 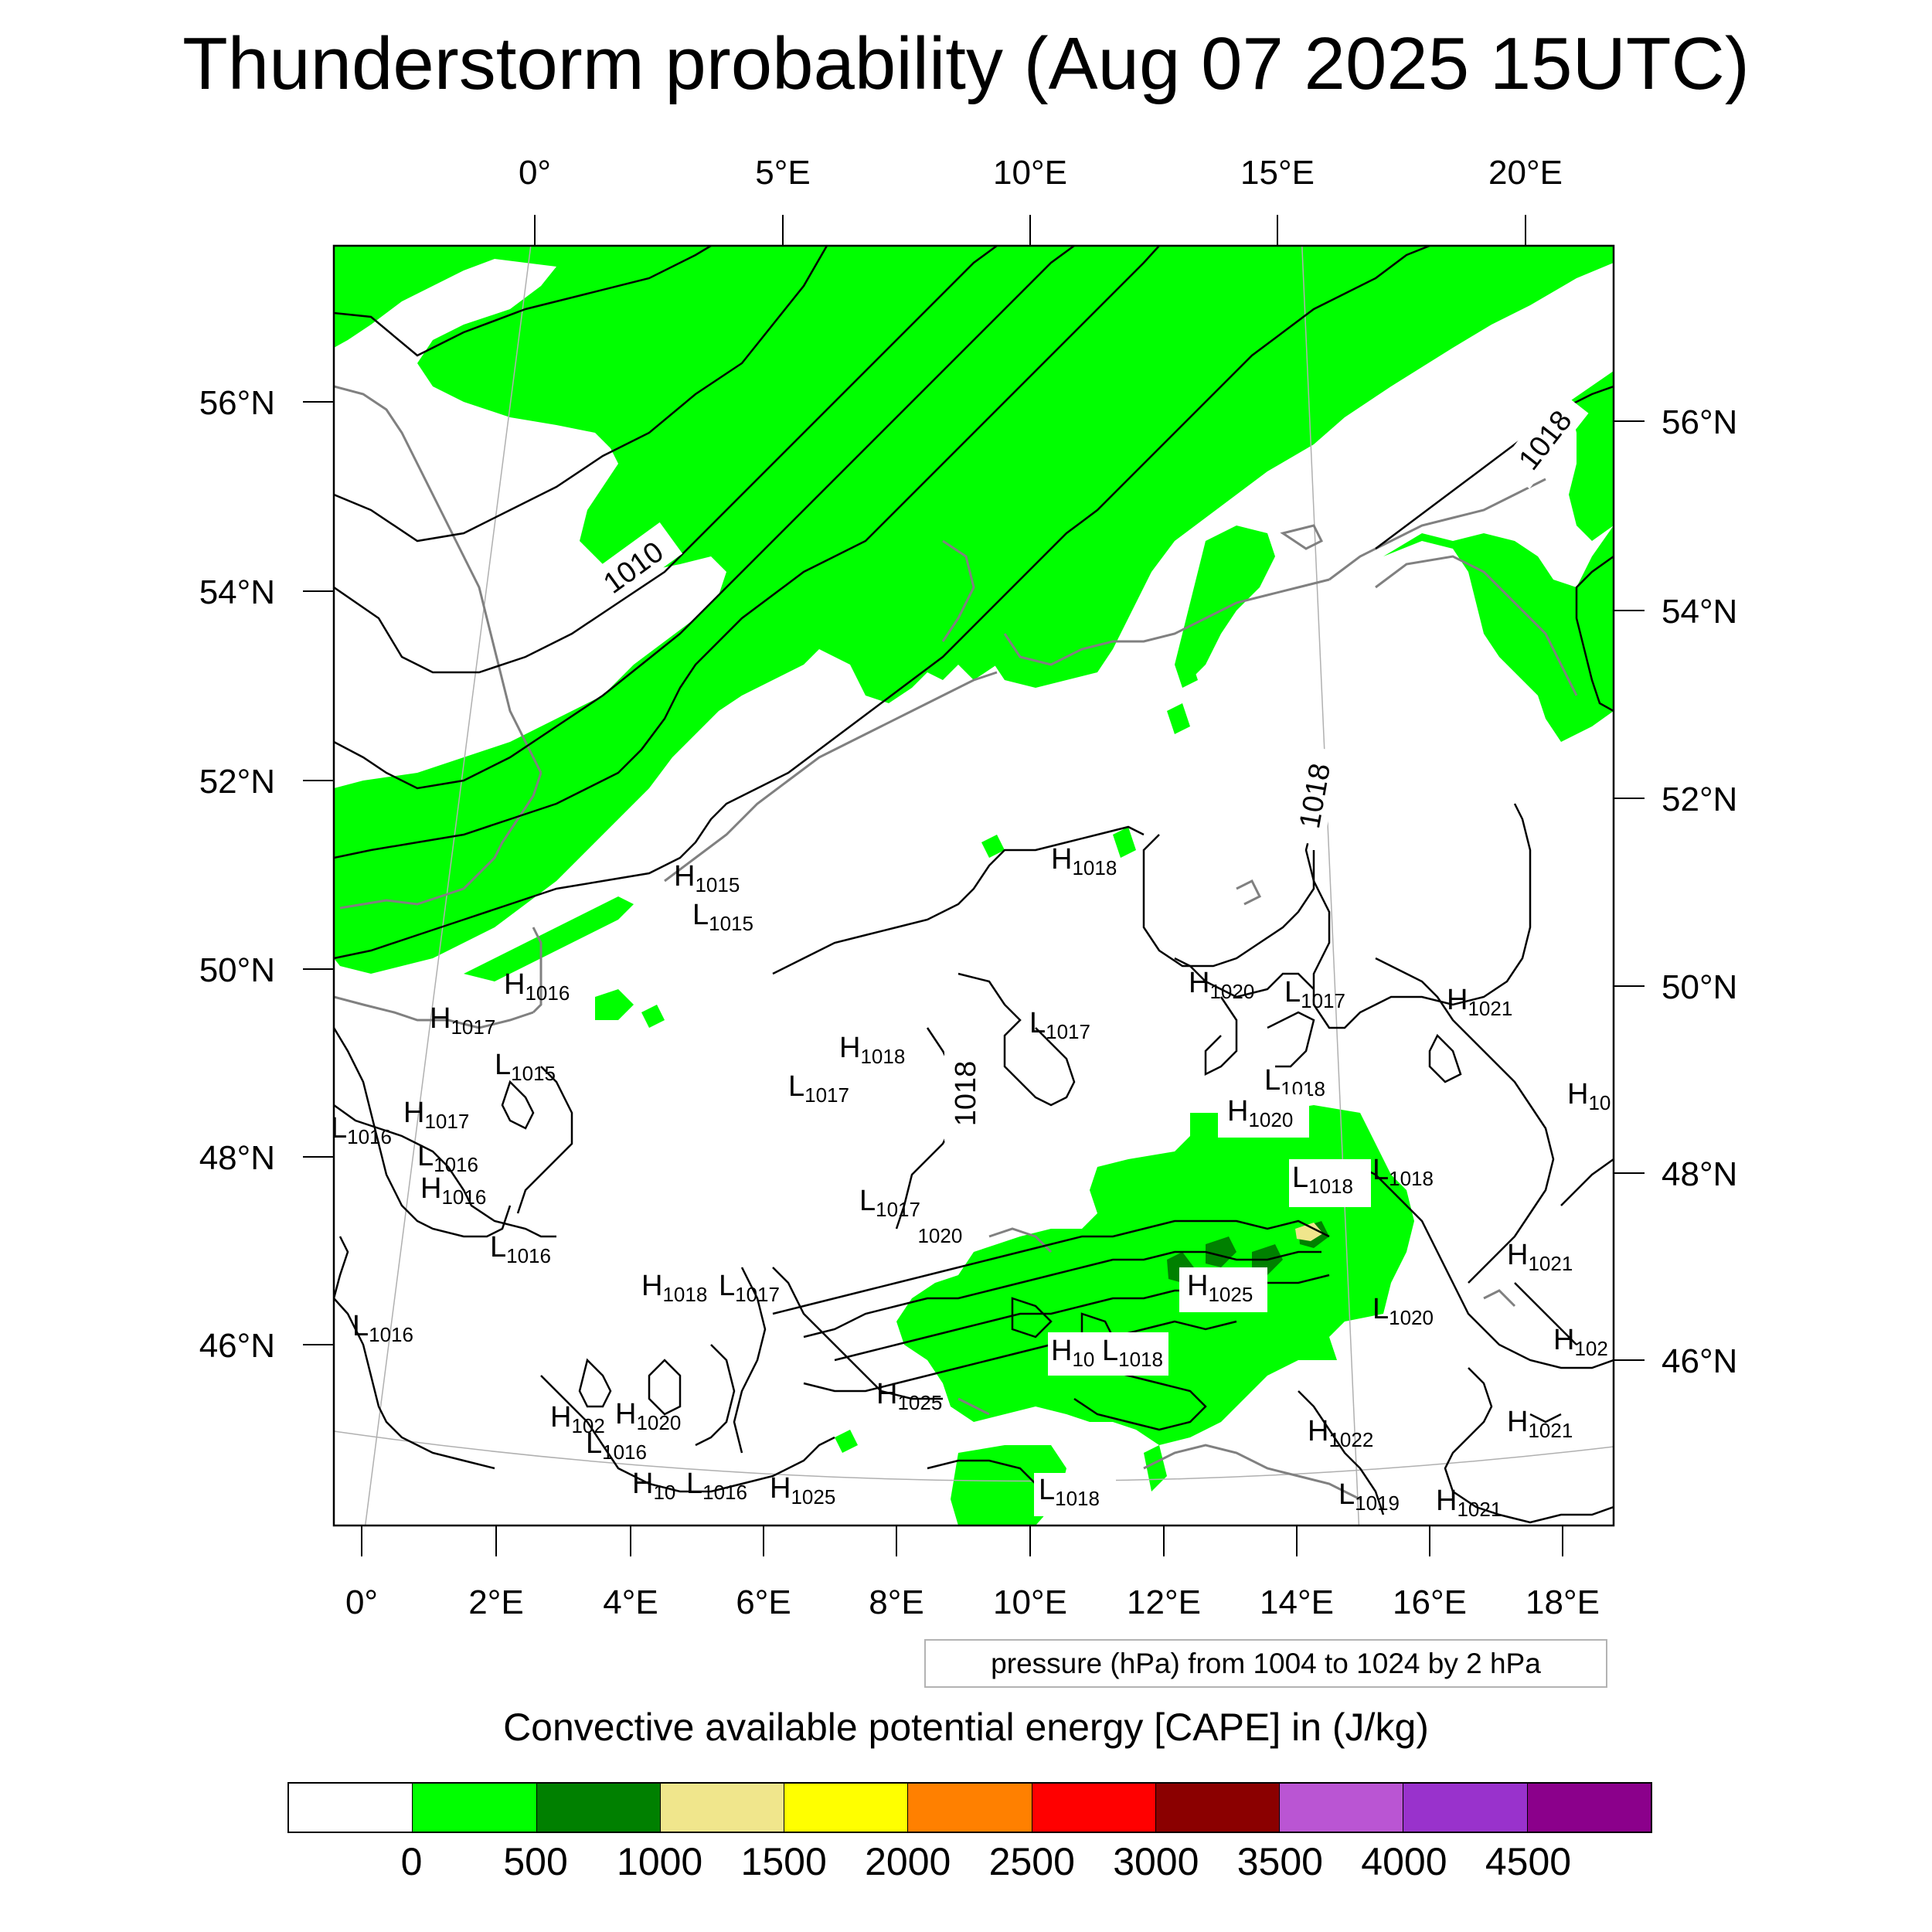 I want to click on colorbar-tick-label: 500, so click(x=535, y=1862).